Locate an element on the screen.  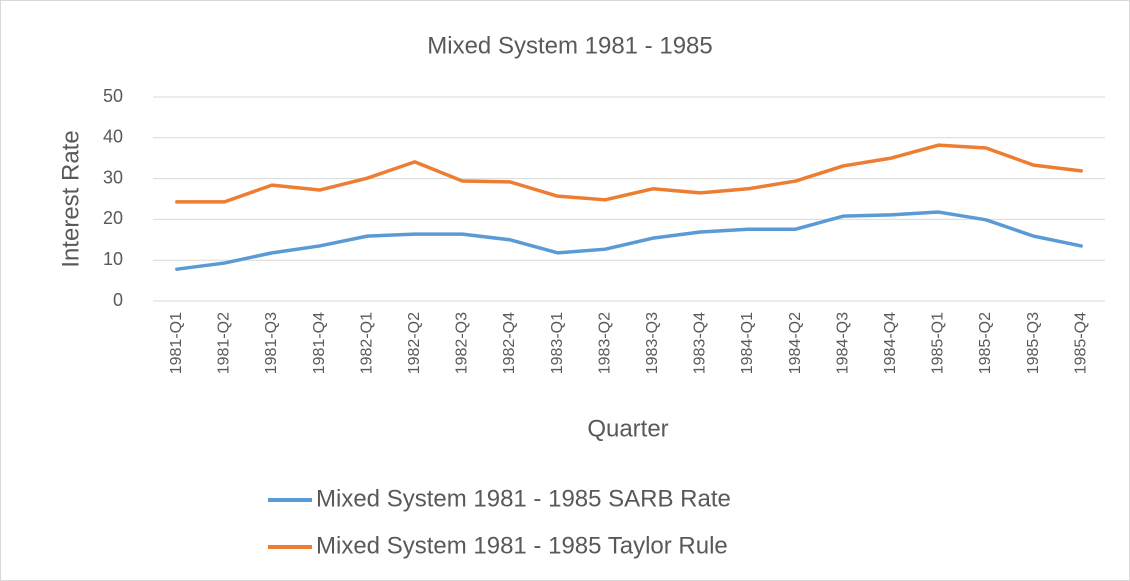
x-tick-label: 1985-Q1 is located at coordinates (938, 343).